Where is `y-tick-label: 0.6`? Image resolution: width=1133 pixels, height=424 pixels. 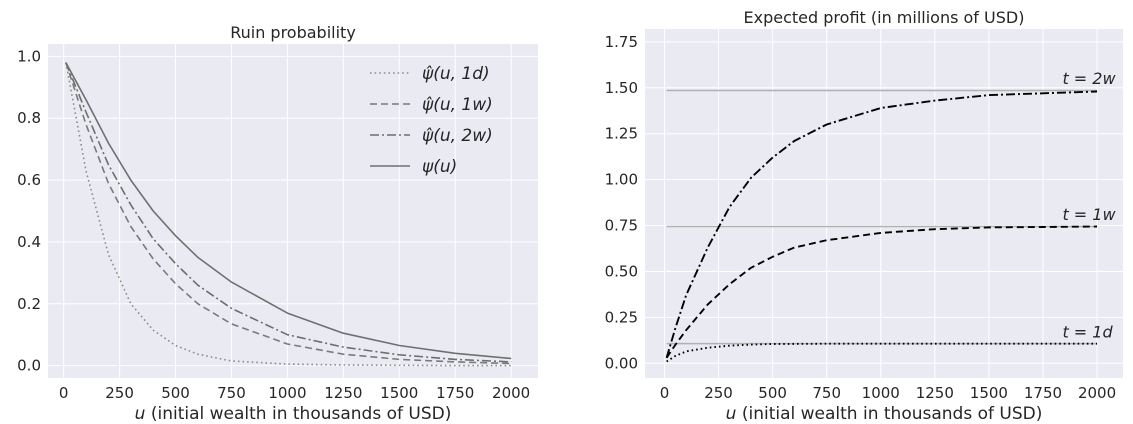 y-tick-label: 0.6 is located at coordinates (29, 180).